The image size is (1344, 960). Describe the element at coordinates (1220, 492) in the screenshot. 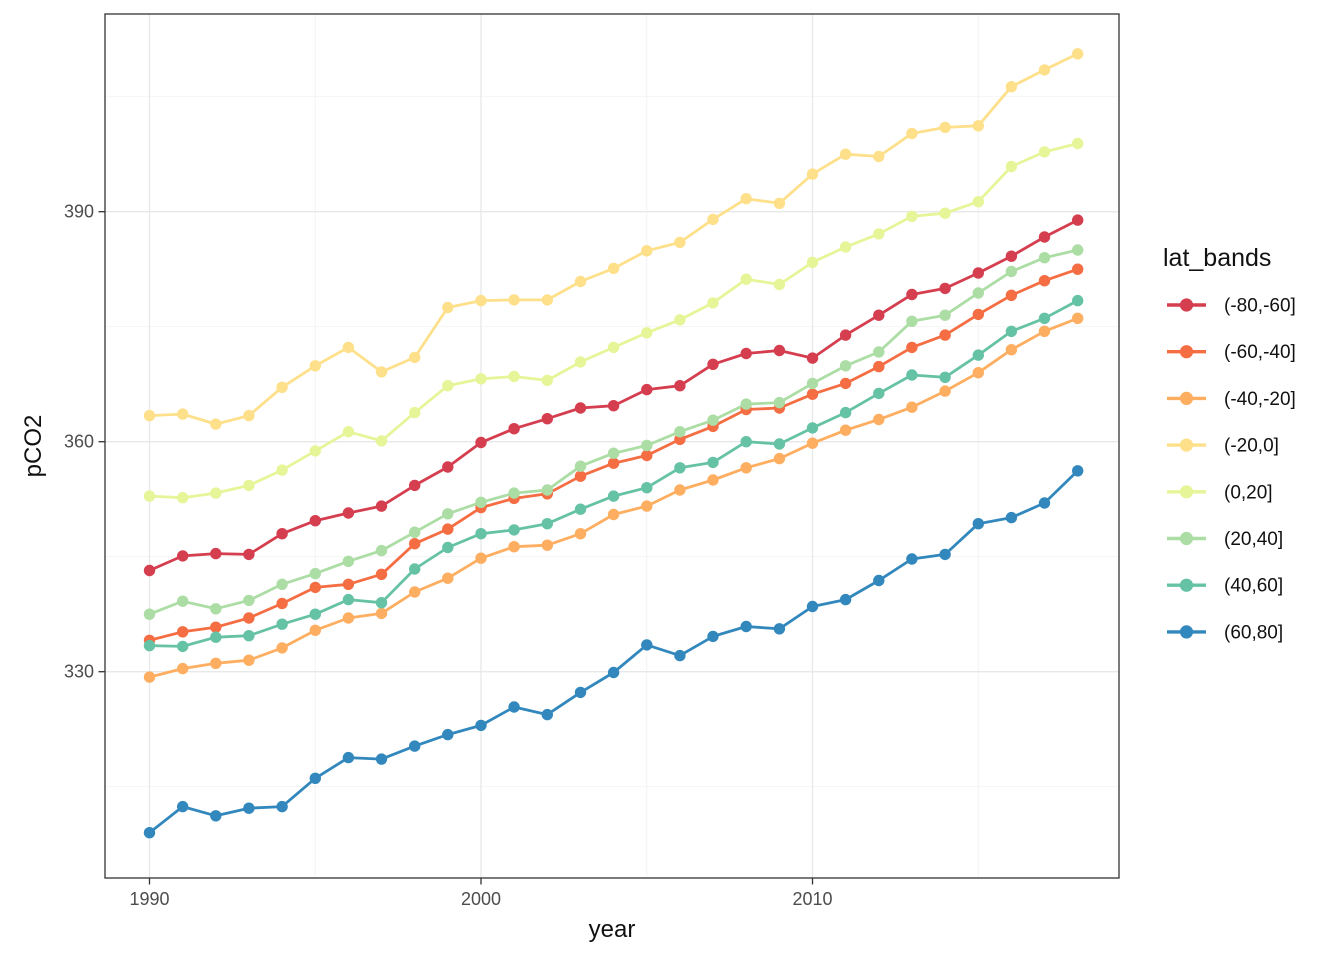

I see `legend-item: (0,20]` at that location.